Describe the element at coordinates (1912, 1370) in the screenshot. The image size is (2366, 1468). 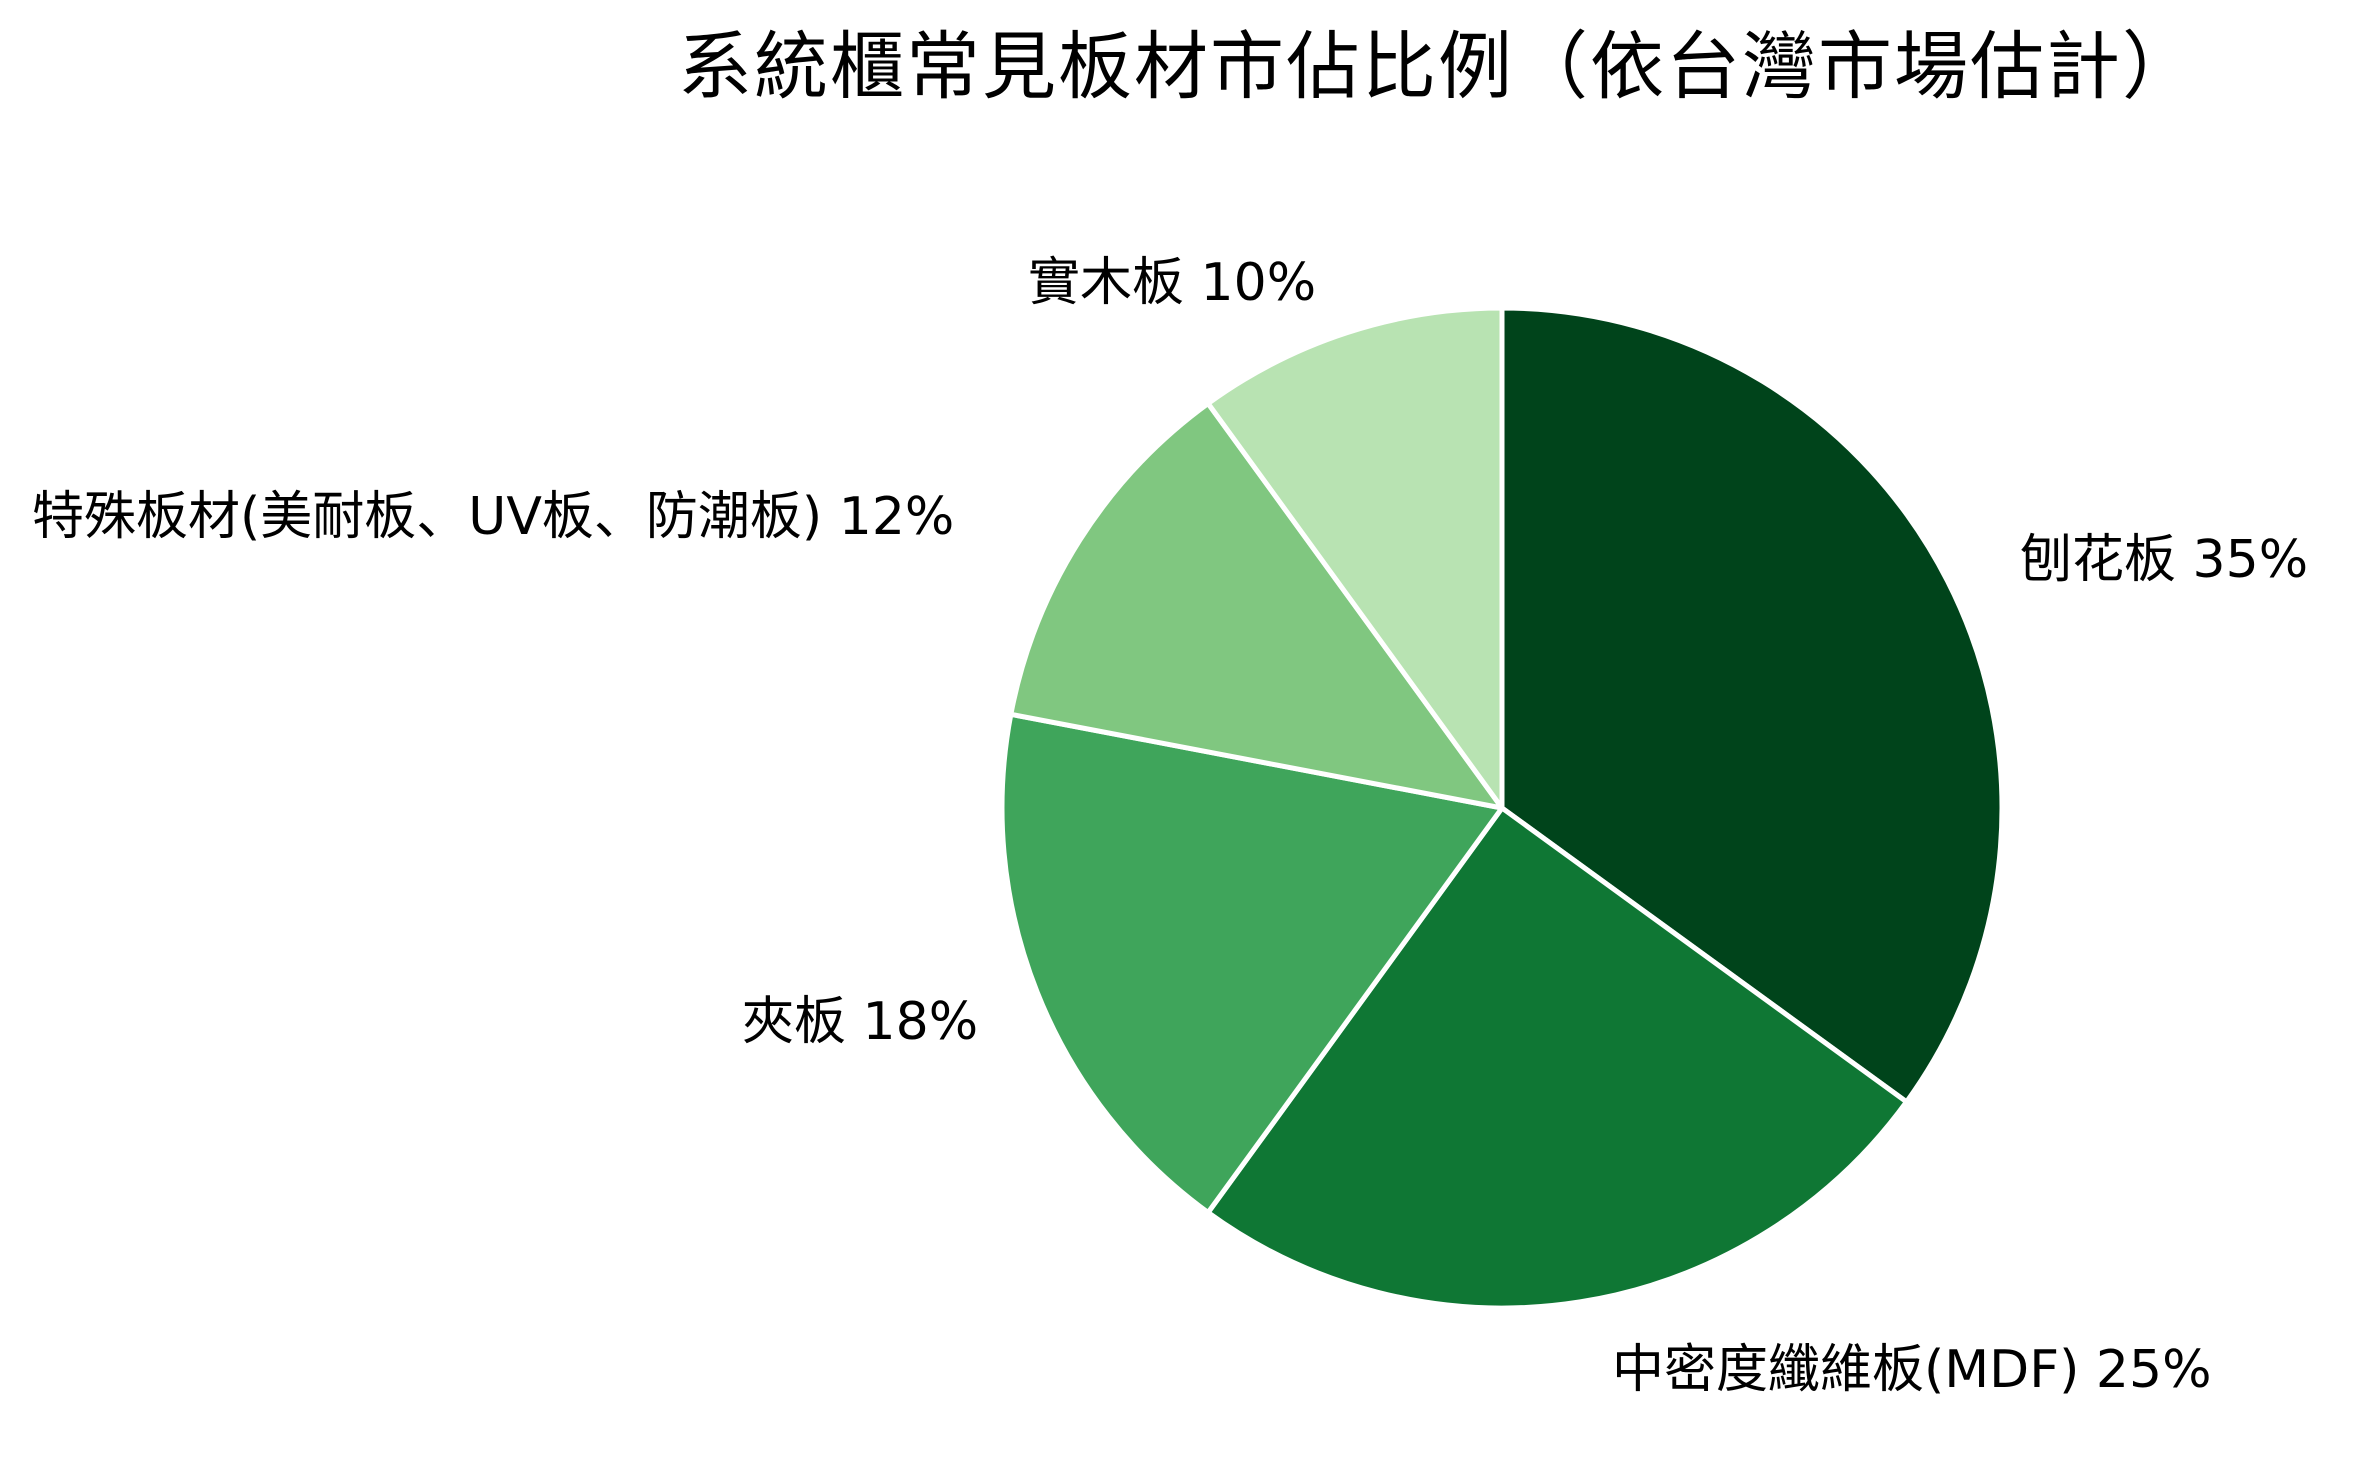
I see `slice-label-mdf: 中密度纖維板(MDF) 25%` at that location.